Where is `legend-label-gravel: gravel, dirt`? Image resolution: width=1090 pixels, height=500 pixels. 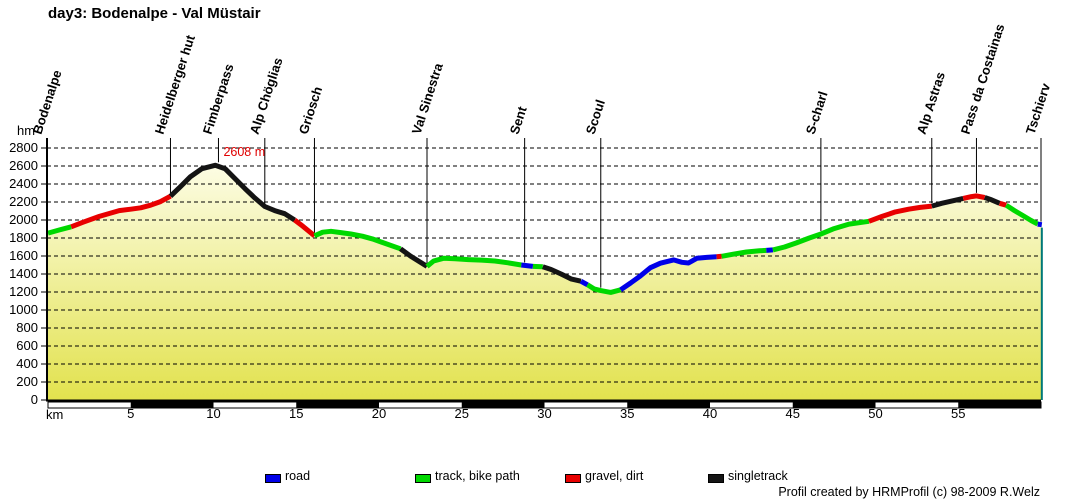 legend-label-gravel: gravel, dirt is located at coordinates (614, 476).